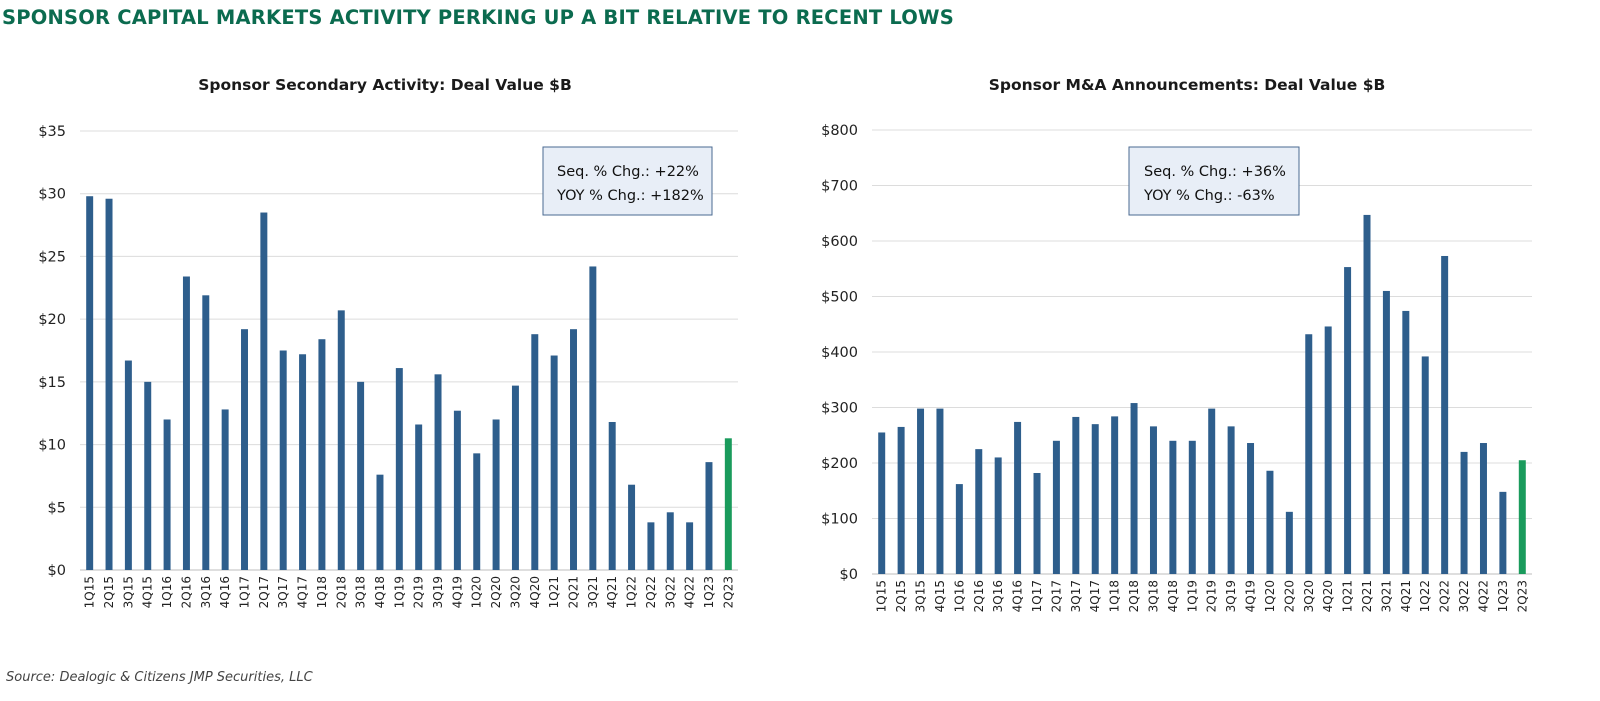 This screenshot has height=701, width=1600. I want to click on x-tick-label: 2Q23, so click(1522, 596).